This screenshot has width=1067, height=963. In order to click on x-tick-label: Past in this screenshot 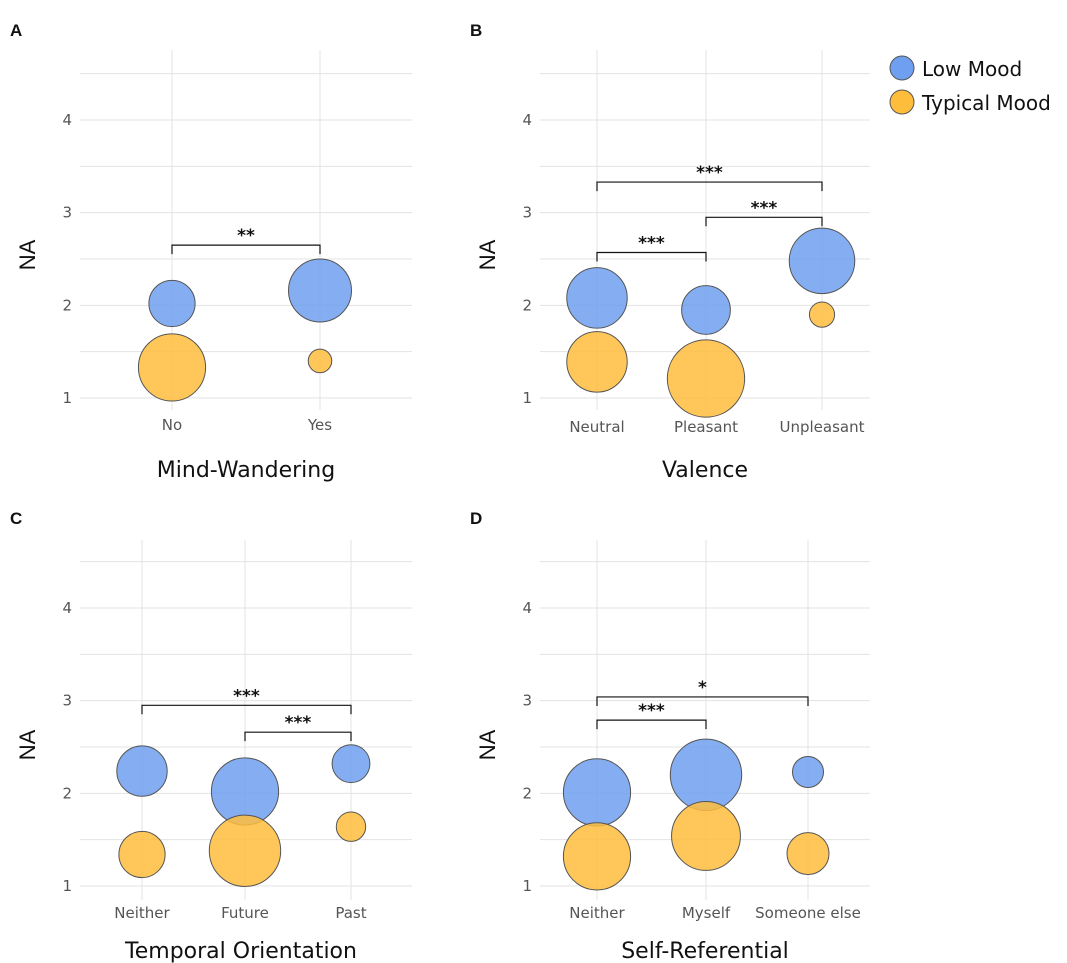, I will do `click(350, 913)`.